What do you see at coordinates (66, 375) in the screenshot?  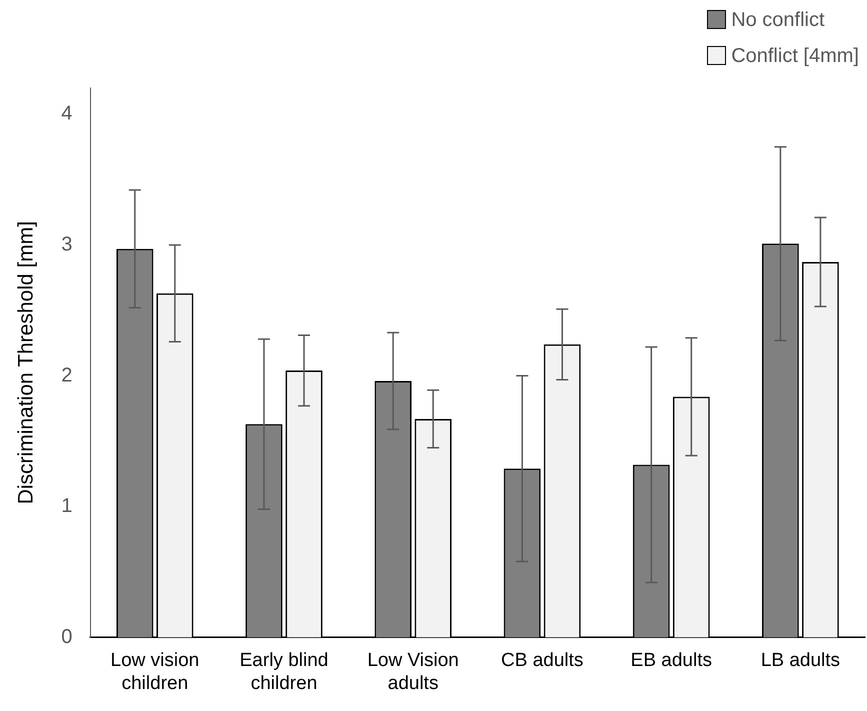 I see `y-tick-label: 2` at bounding box center [66, 375].